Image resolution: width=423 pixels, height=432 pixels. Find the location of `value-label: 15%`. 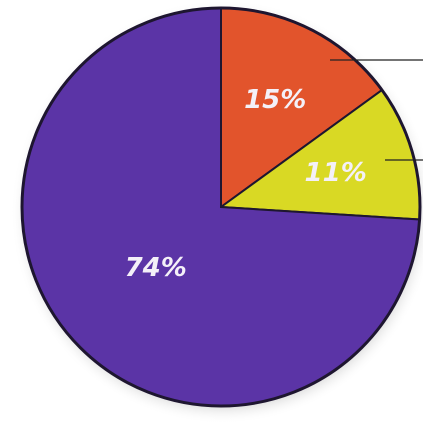

value-label: 15% is located at coordinates (275, 100).